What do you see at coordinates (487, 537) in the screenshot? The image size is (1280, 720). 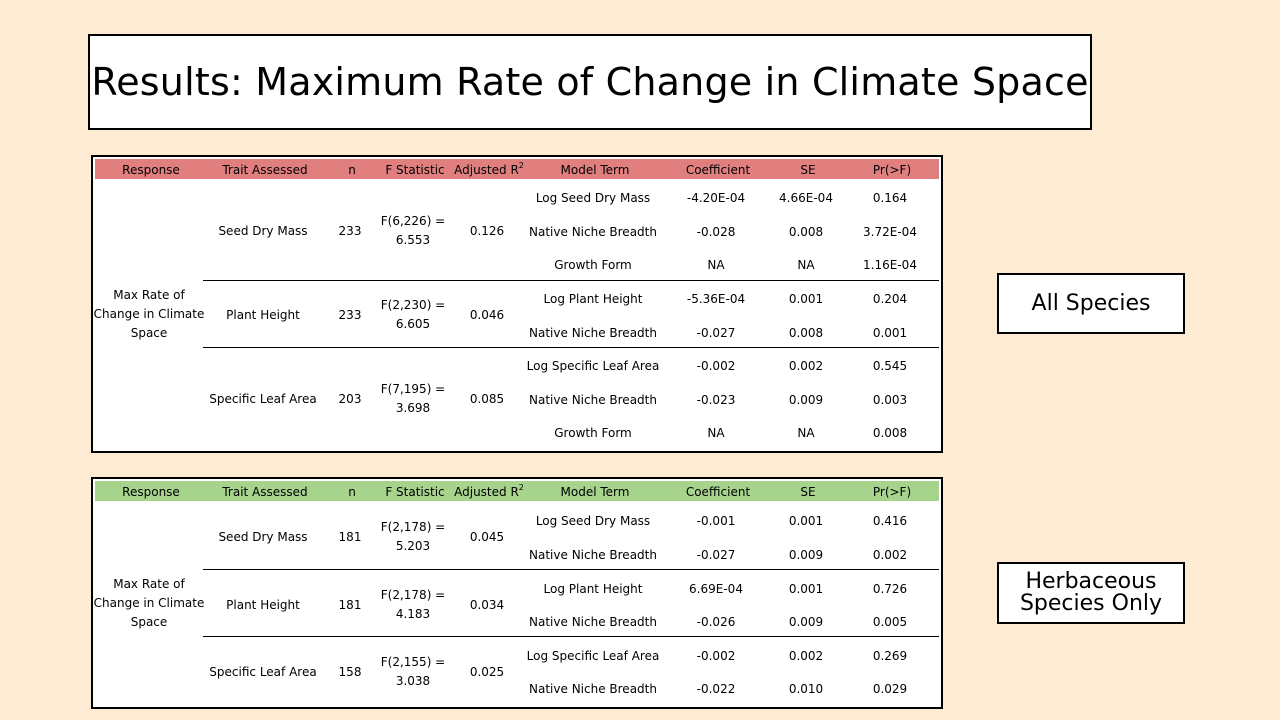 I see `adj-r2-cell: 0.045` at bounding box center [487, 537].